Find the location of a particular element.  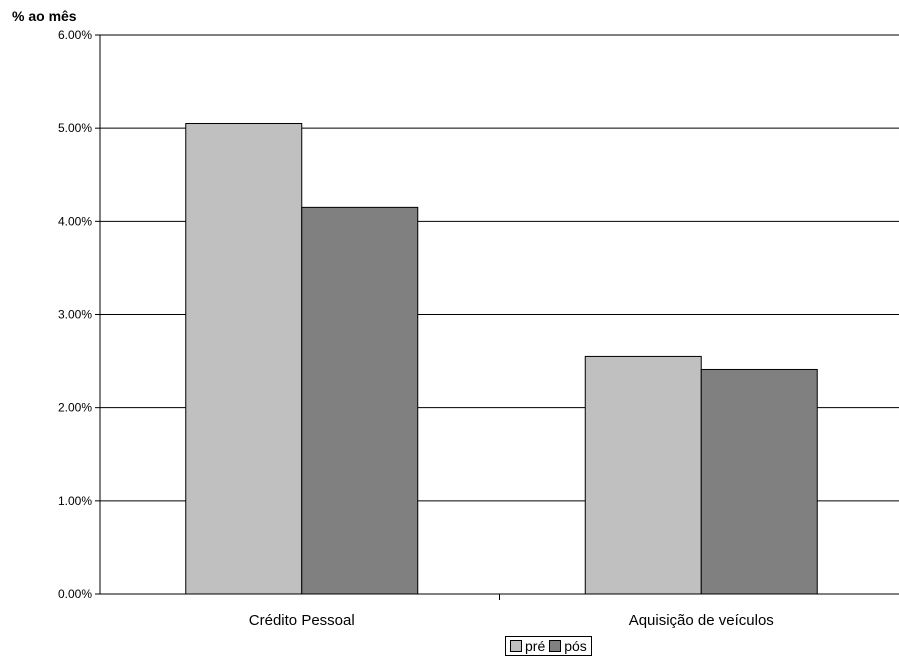

y-tick-label: 1.00% is located at coordinates (75, 501).